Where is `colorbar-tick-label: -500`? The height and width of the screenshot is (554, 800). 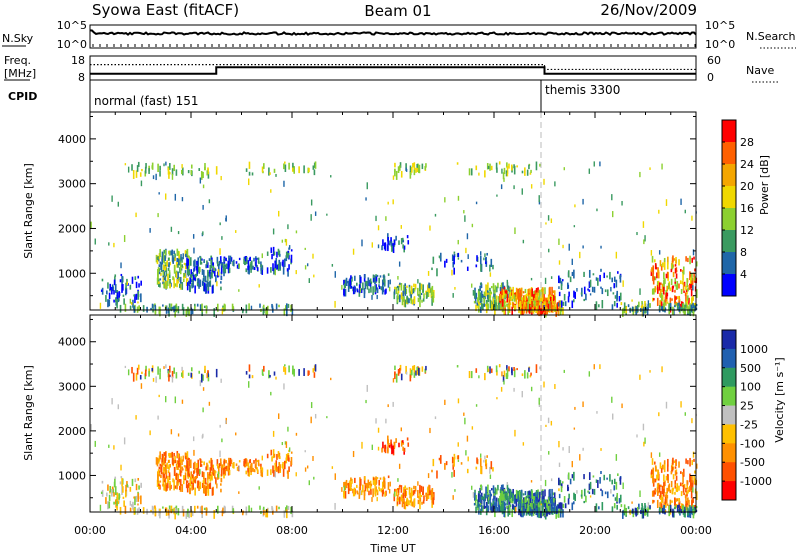
colorbar-tick-label: -500 is located at coordinates (752, 462).